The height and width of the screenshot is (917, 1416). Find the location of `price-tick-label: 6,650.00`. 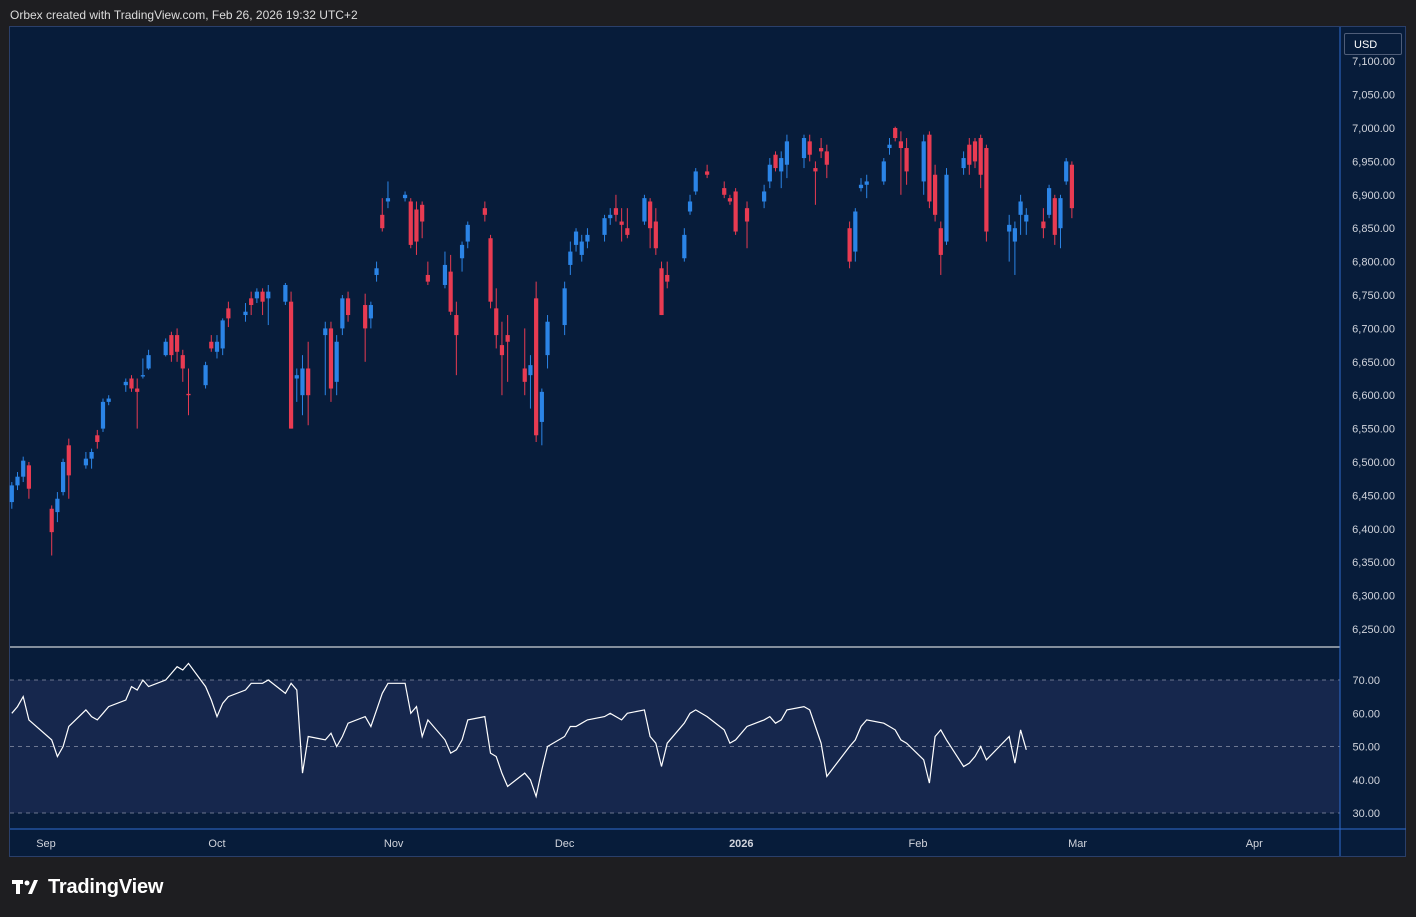

price-tick-label: 6,650.00 is located at coordinates (1373, 363).